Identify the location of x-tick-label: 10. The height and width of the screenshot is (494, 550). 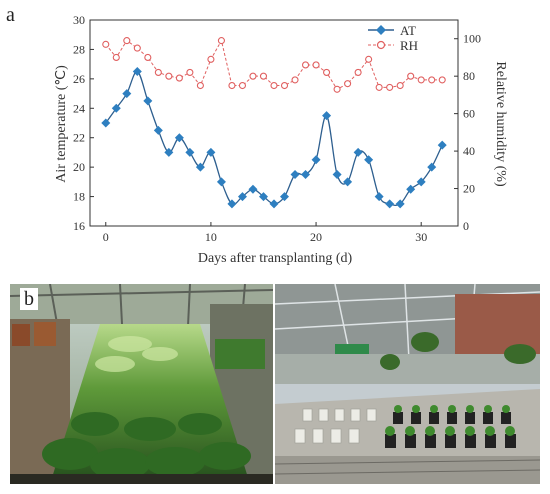
(211, 237).